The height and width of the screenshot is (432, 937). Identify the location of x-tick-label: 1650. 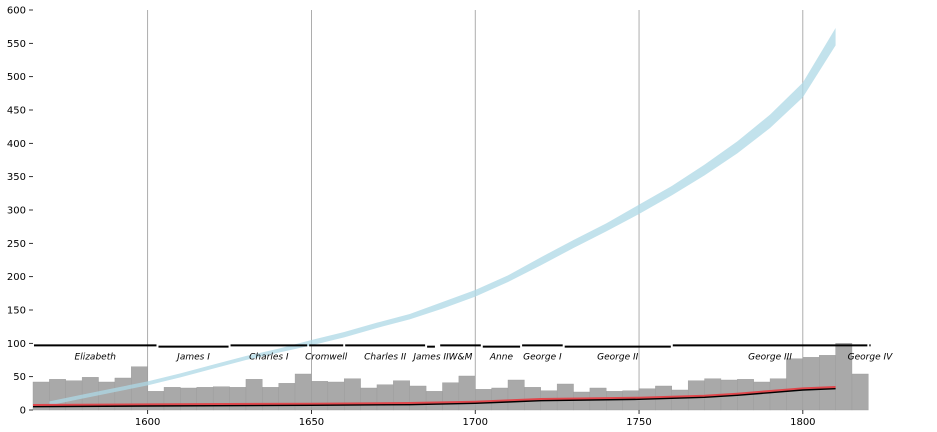
(311, 422).